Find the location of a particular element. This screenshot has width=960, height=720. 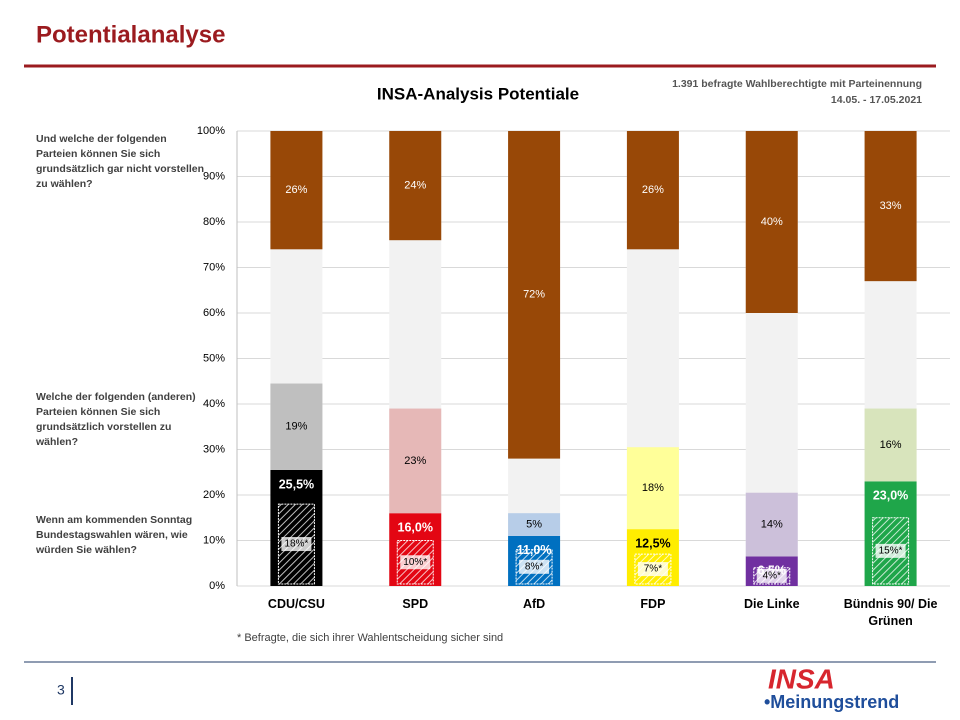

value-label: 40% is located at coordinates (772, 222).